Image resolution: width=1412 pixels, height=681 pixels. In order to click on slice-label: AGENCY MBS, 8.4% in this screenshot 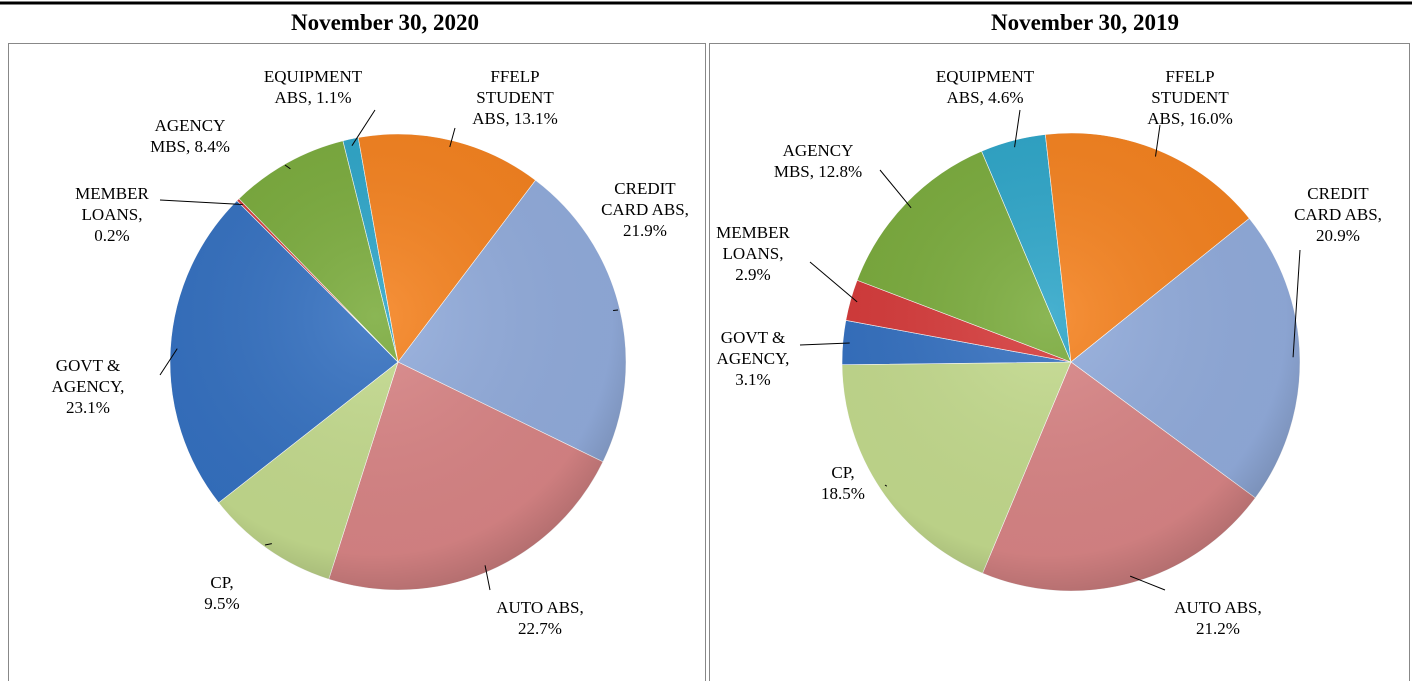, I will do `click(190, 136)`.